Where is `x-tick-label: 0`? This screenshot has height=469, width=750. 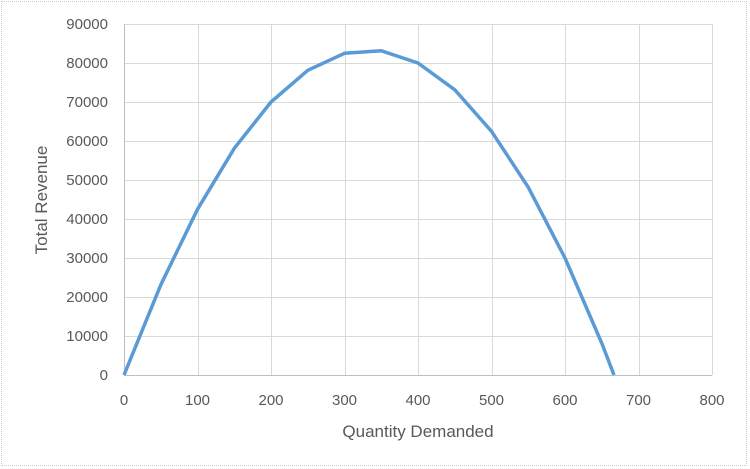 x-tick-label: 0 is located at coordinates (124, 400).